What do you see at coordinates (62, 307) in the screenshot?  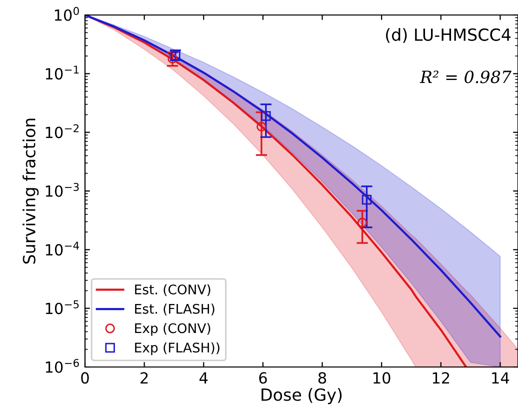 I see `y-tick-label: 10$^{−5}$` at bounding box center [62, 307].